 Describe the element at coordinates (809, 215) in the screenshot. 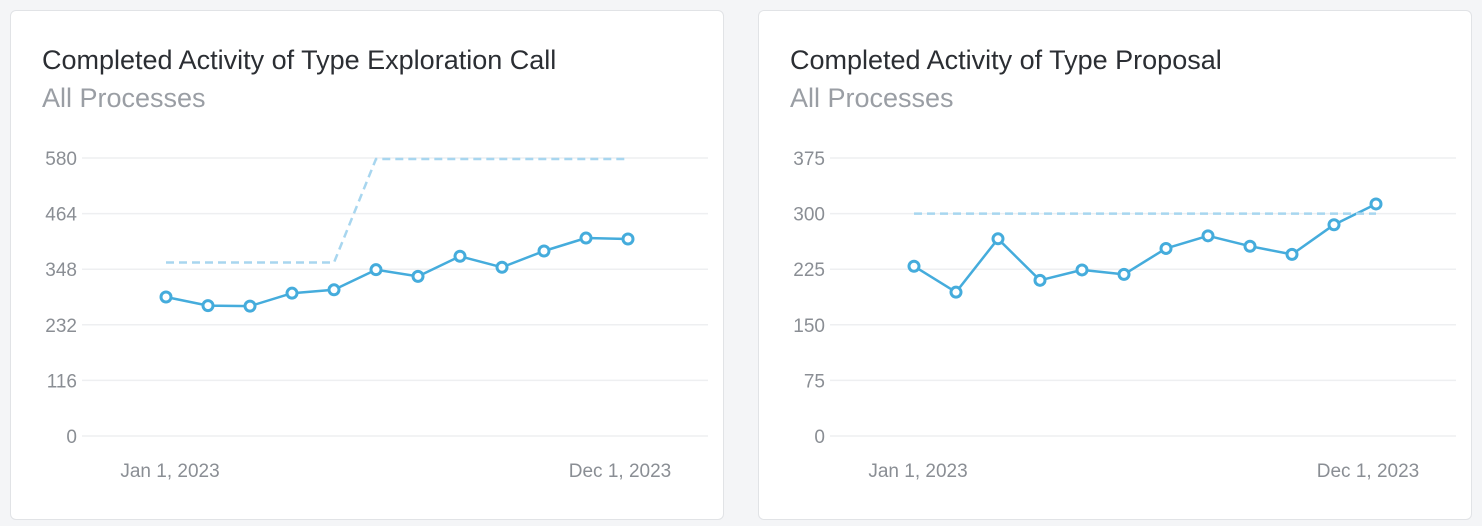

I see `y-tick-label: 300` at that location.